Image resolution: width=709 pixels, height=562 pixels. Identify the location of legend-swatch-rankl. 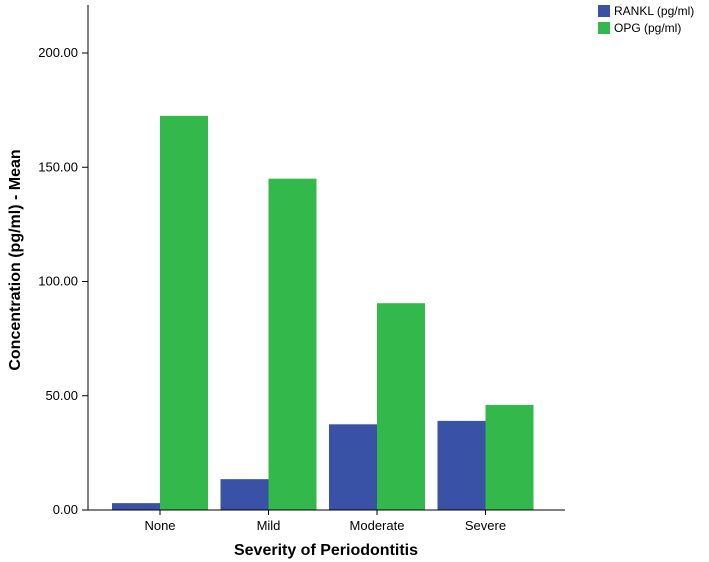
(604, 11).